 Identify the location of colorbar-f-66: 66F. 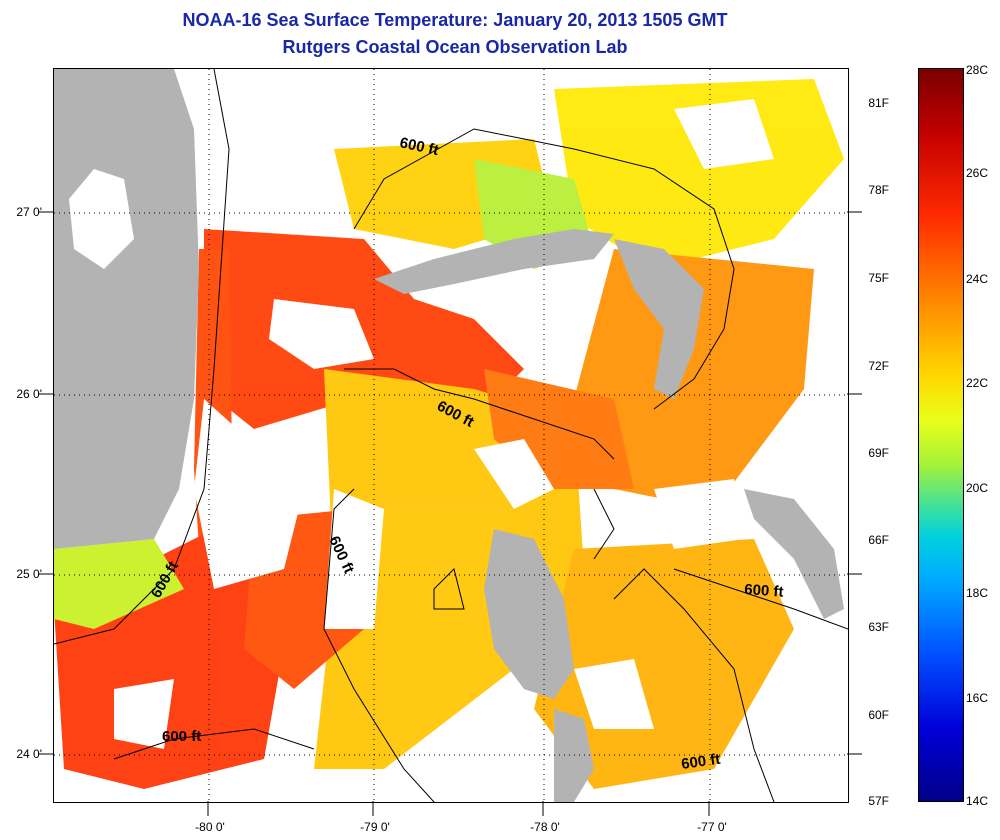
(878, 540).